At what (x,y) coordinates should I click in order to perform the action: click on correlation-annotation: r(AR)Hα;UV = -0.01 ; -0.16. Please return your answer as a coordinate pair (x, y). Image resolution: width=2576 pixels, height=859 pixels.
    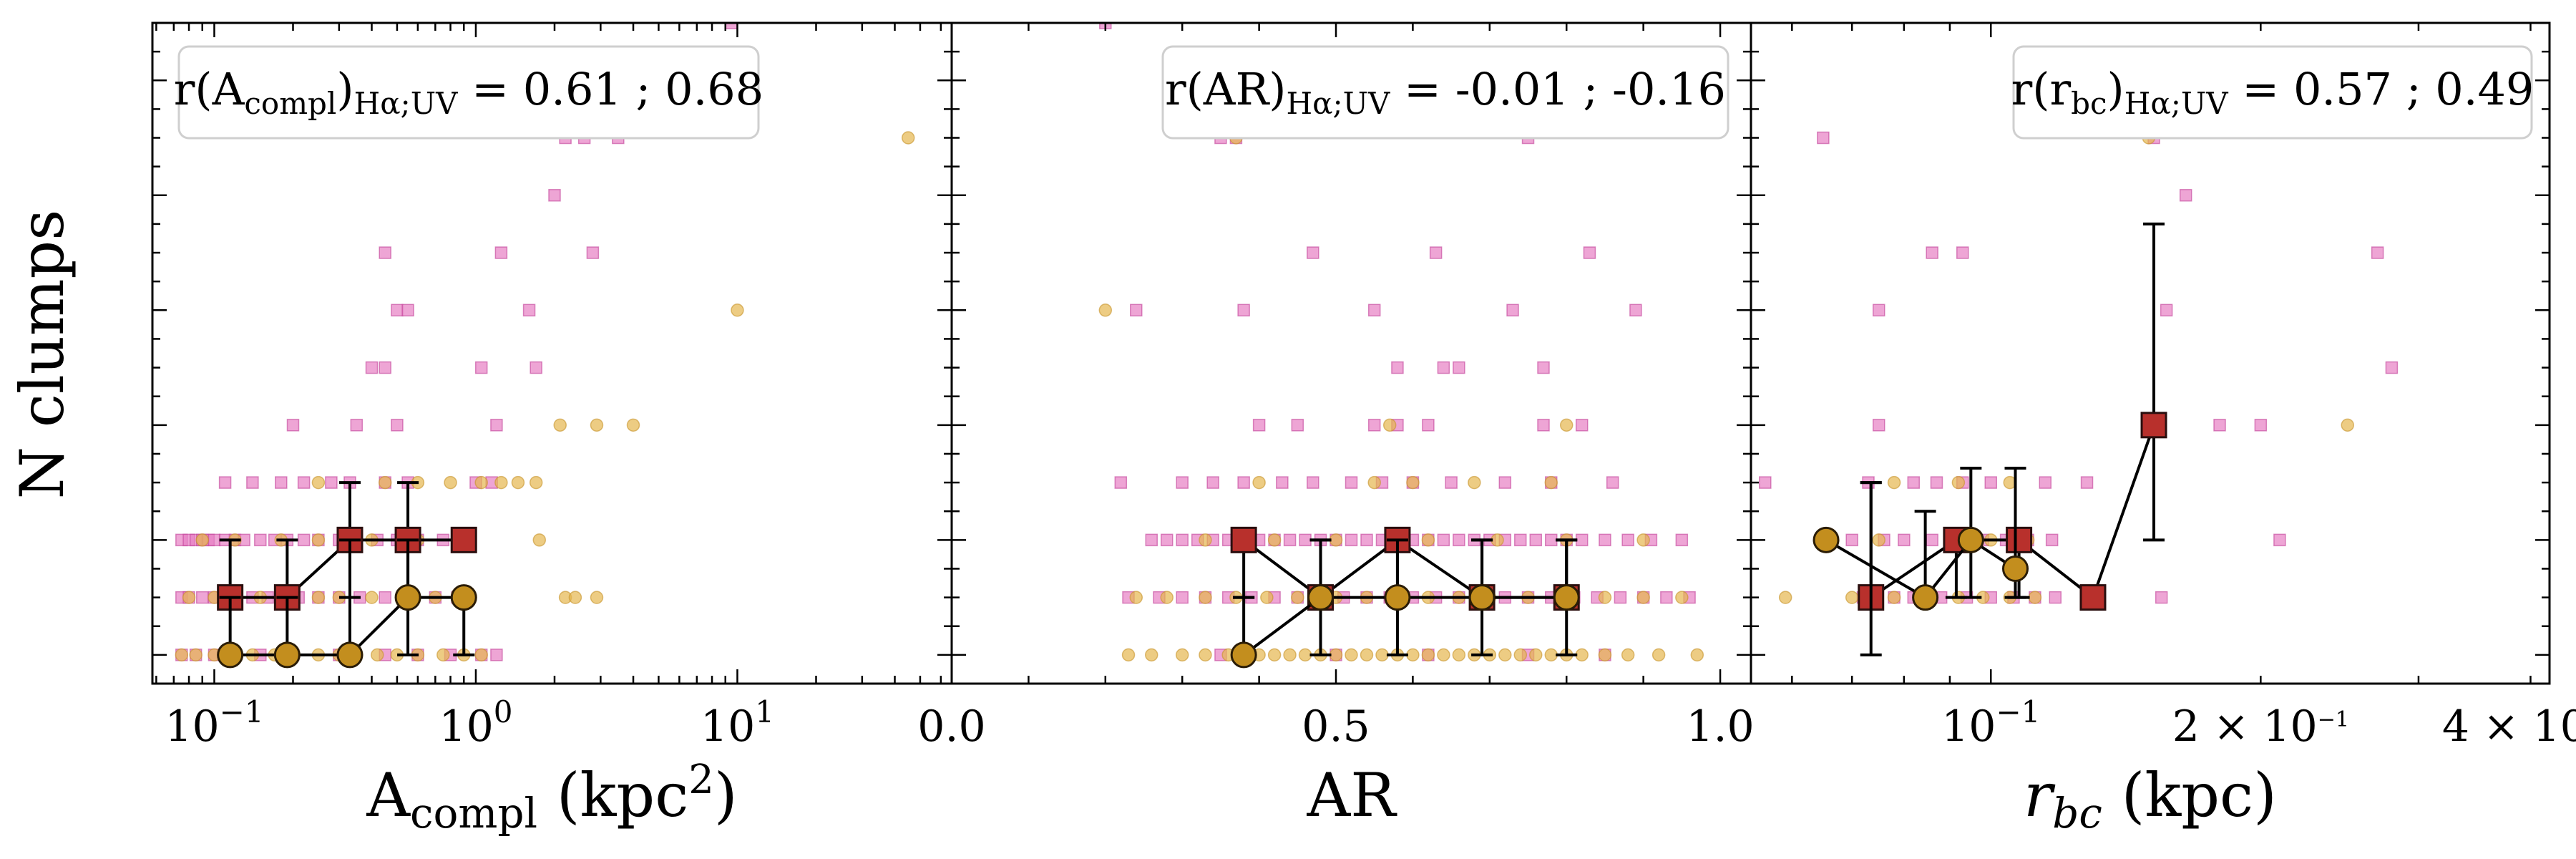
    Looking at the image, I should click on (1445, 92).